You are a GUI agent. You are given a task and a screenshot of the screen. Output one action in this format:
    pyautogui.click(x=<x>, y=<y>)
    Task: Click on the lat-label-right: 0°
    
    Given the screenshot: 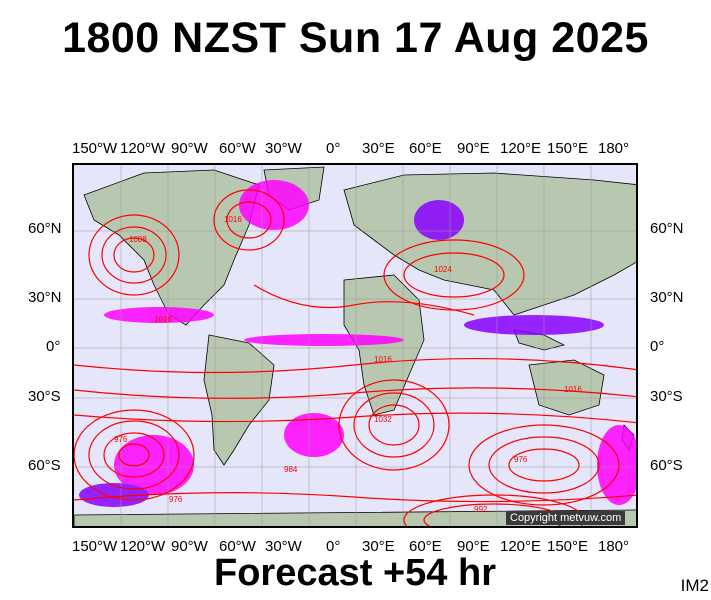 What is the action you would take?
    pyautogui.click(x=657, y=346)
    